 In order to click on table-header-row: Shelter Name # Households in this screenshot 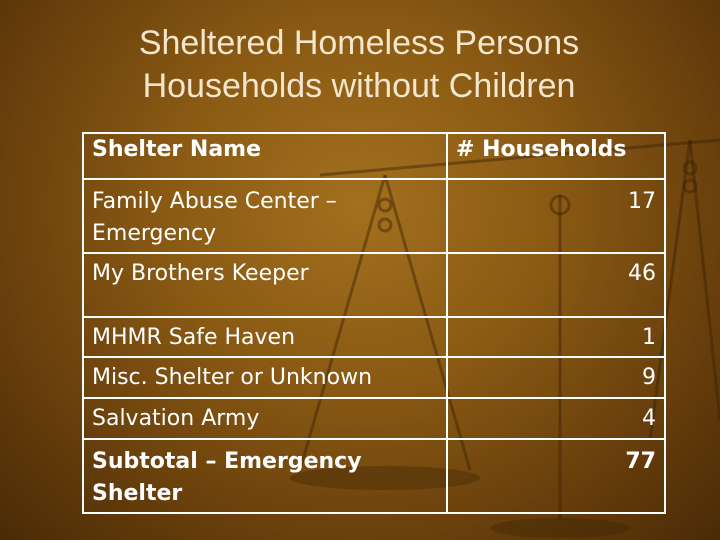, I will do `click(374, 156)`.